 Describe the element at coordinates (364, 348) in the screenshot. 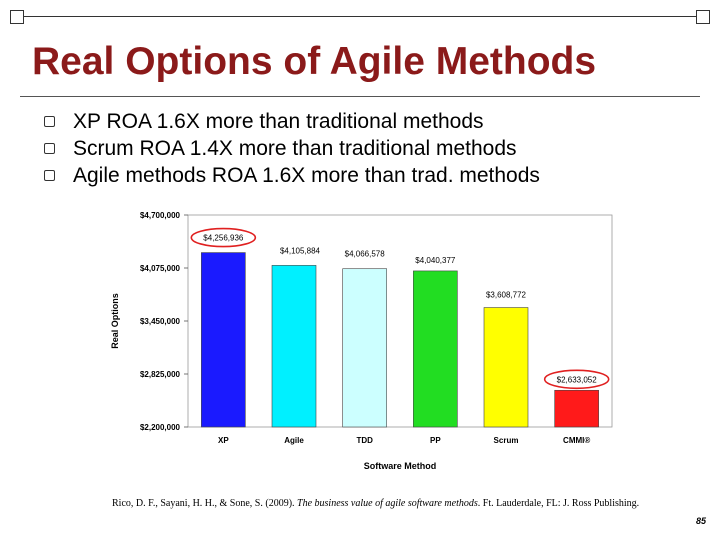

I see `bar-tdd` at that location.